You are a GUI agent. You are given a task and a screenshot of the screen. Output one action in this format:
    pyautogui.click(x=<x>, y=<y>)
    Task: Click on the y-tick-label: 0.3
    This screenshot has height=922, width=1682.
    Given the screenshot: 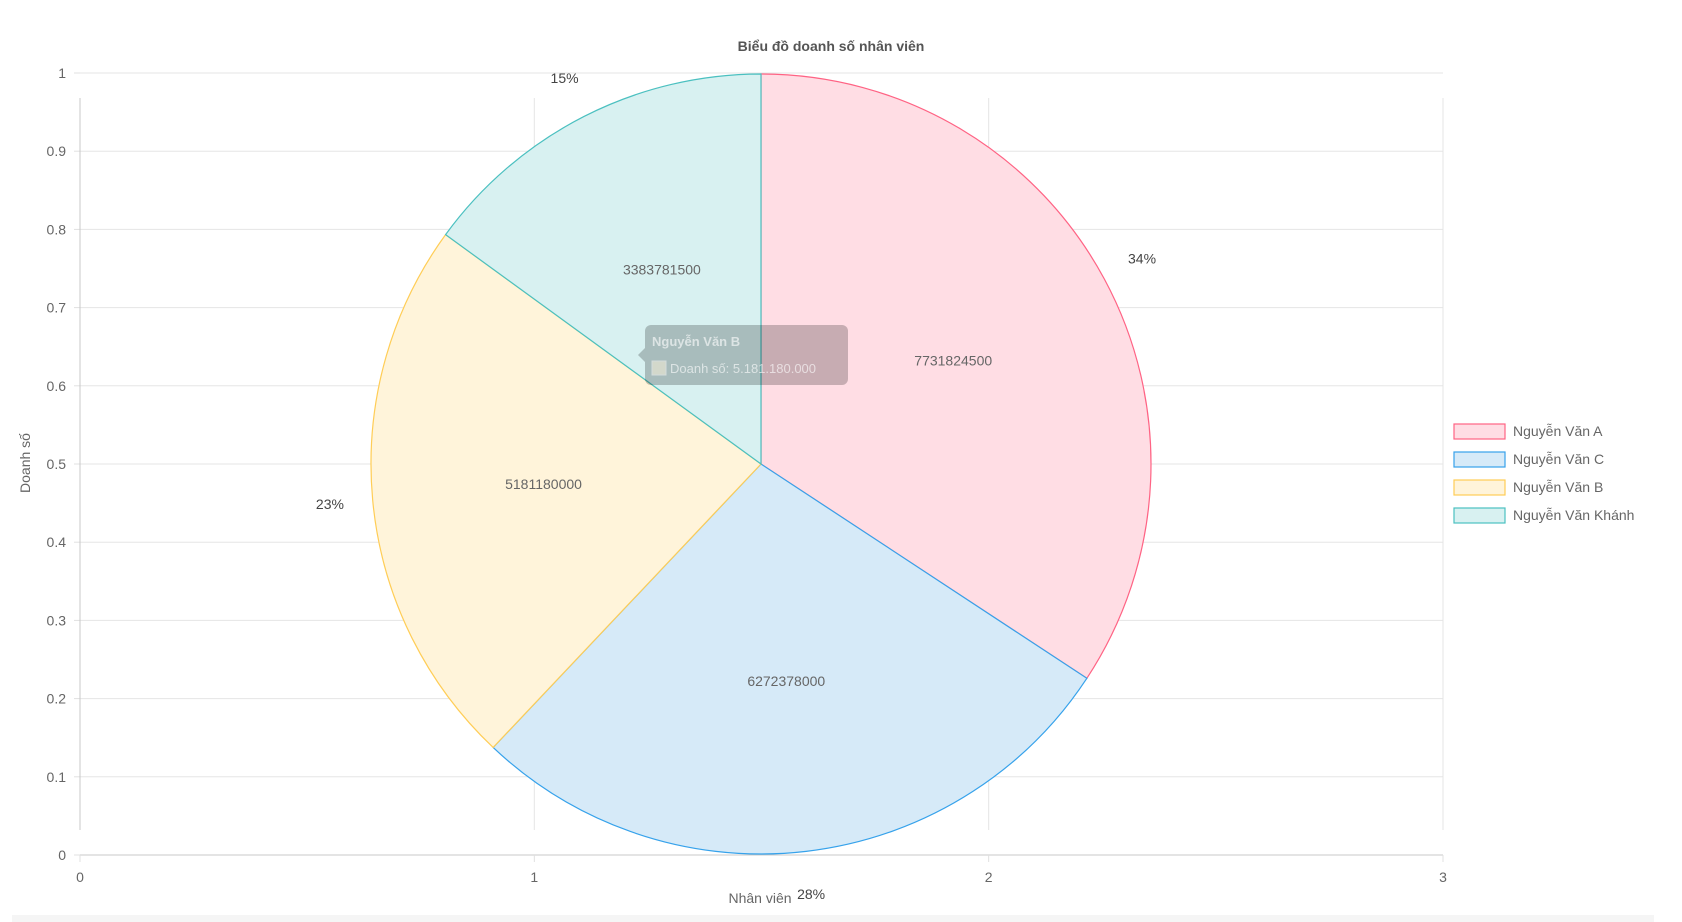 What is the action you would take?
    pyautogui.click(x=57, y=620)
    